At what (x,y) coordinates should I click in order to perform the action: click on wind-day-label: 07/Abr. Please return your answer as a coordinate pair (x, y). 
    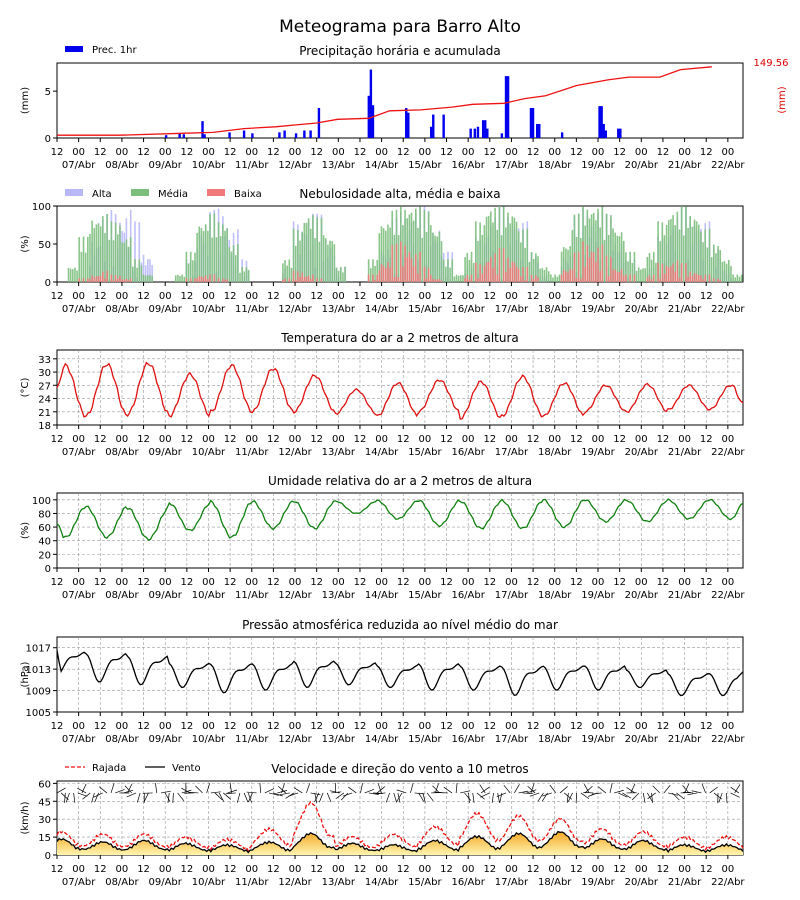
    Looking at the image, I should click on (79, 882).